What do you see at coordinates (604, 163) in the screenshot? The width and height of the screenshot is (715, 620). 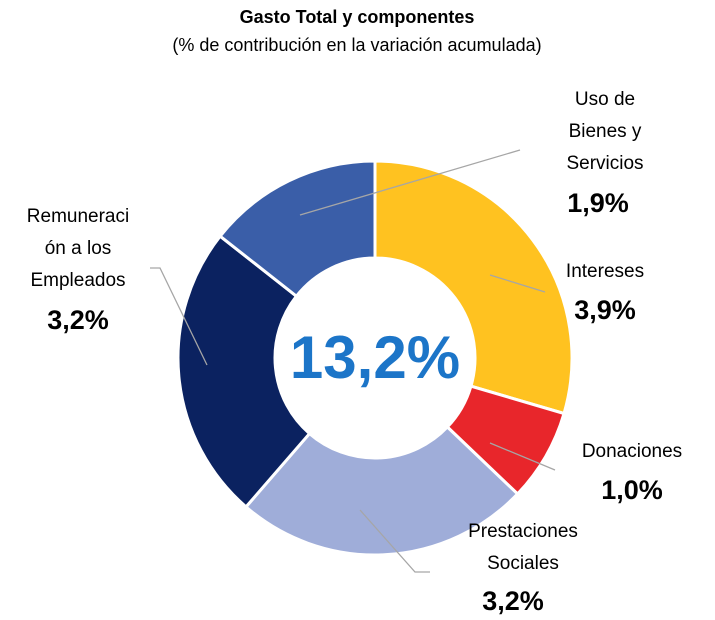 I see `segment-label: Servicios` at bounding box center [604, 163].